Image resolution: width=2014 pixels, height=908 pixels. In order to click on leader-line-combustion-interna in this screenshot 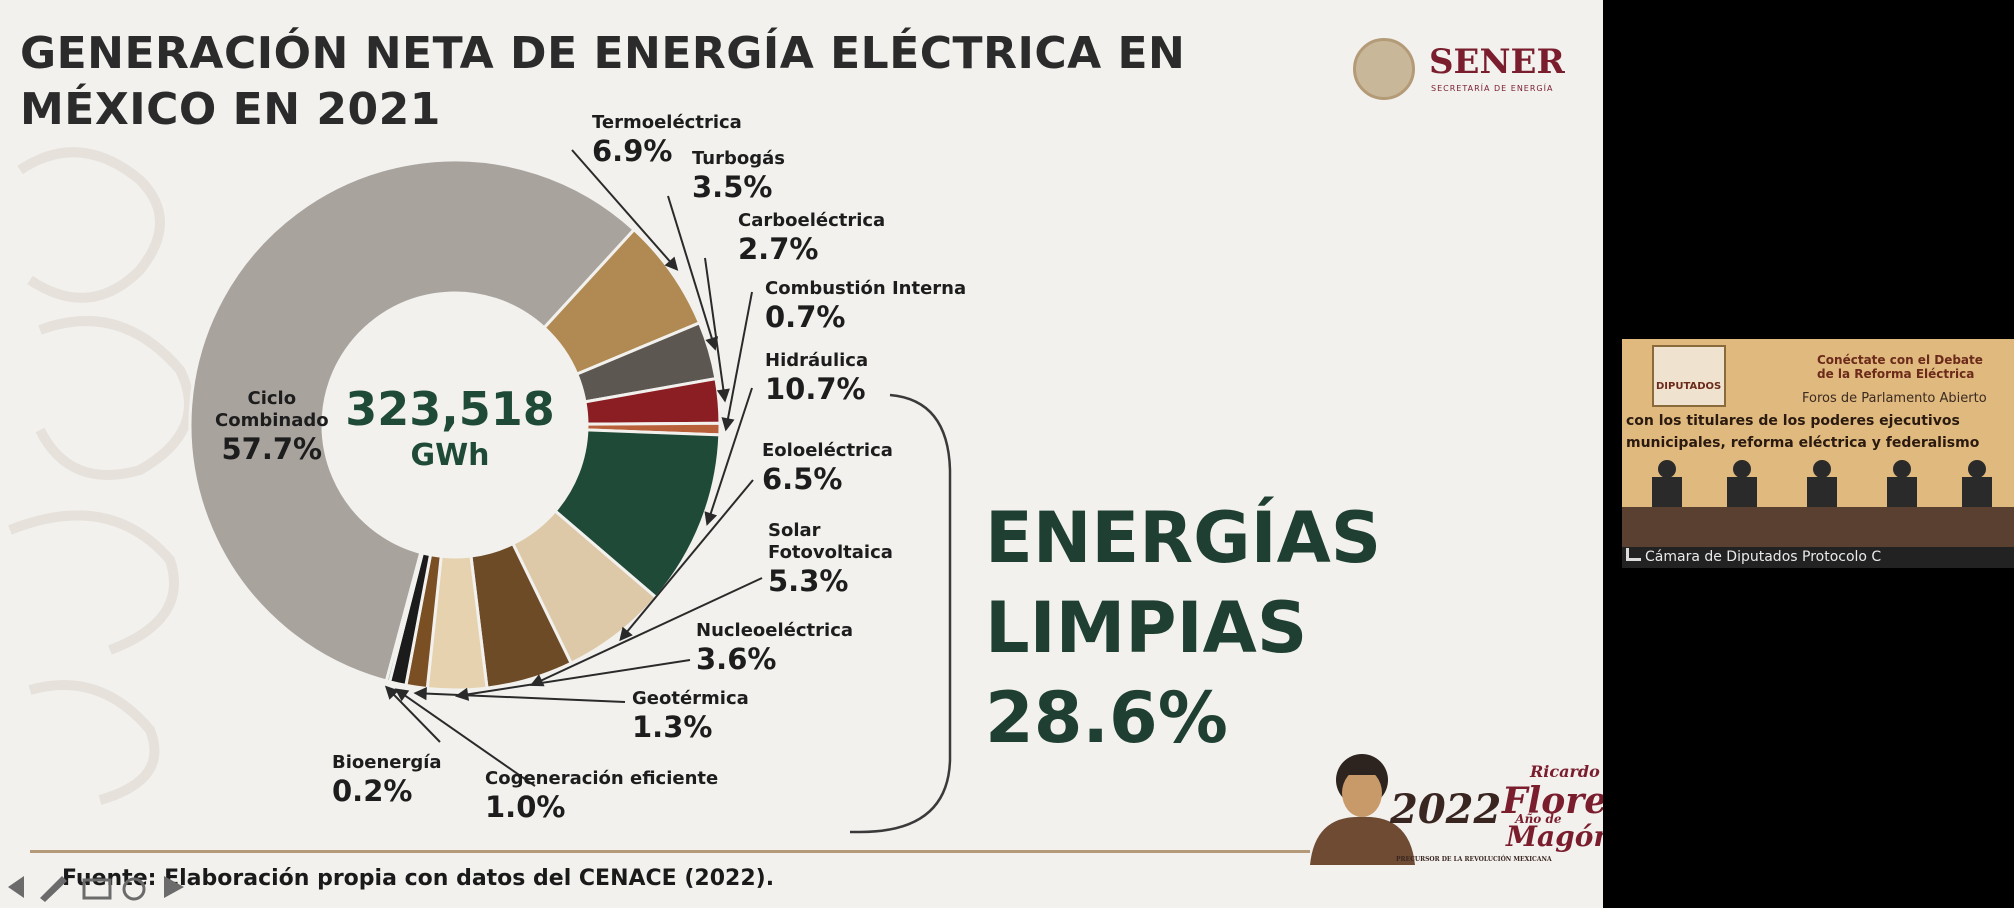, I will do `click(738, 360)`.